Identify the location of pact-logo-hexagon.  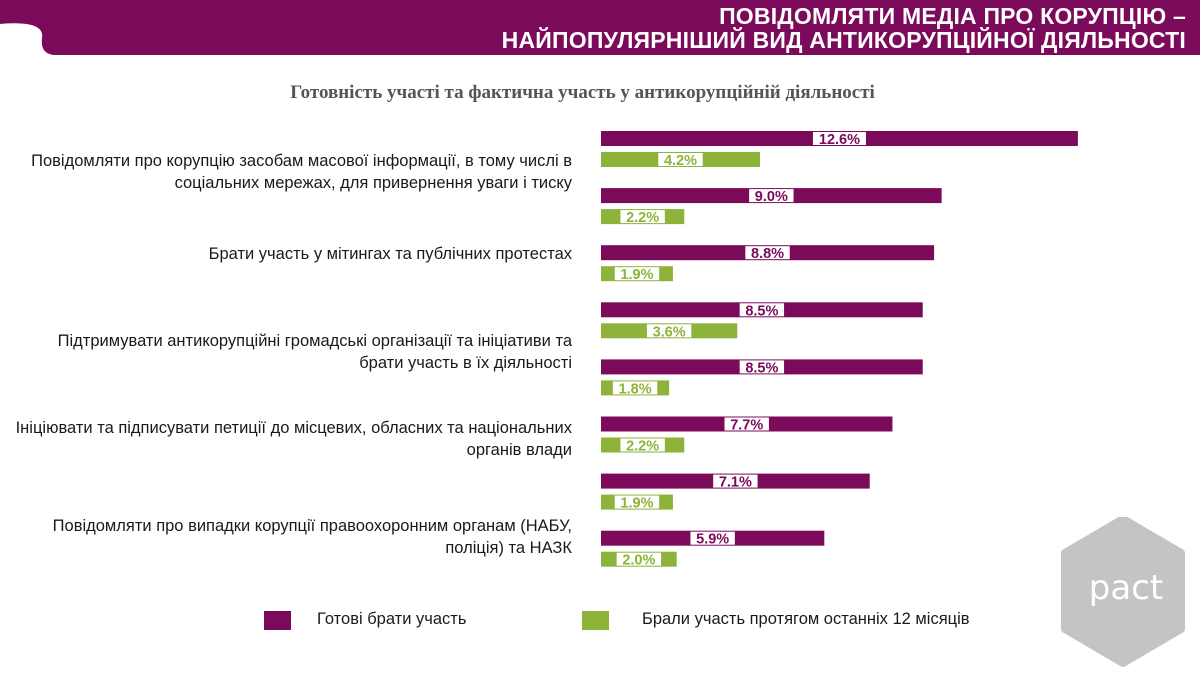
(1123, 592).